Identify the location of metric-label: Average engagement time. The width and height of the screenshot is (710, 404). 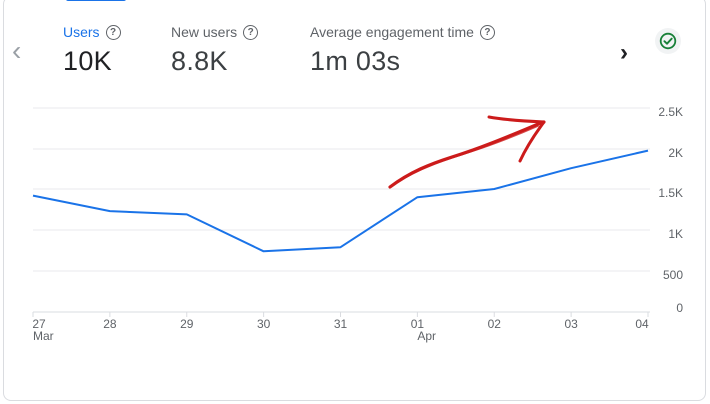
(392, 32).